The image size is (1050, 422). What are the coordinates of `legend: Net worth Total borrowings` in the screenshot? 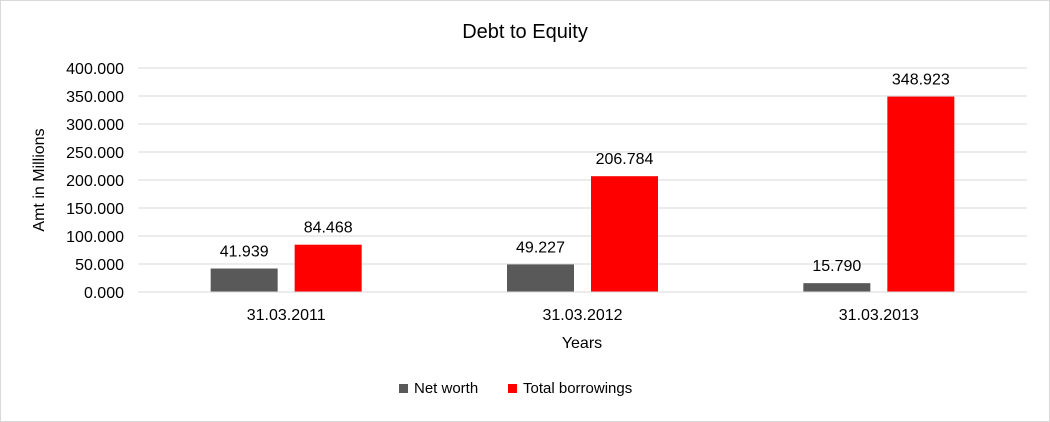 It's located at (515, 388).